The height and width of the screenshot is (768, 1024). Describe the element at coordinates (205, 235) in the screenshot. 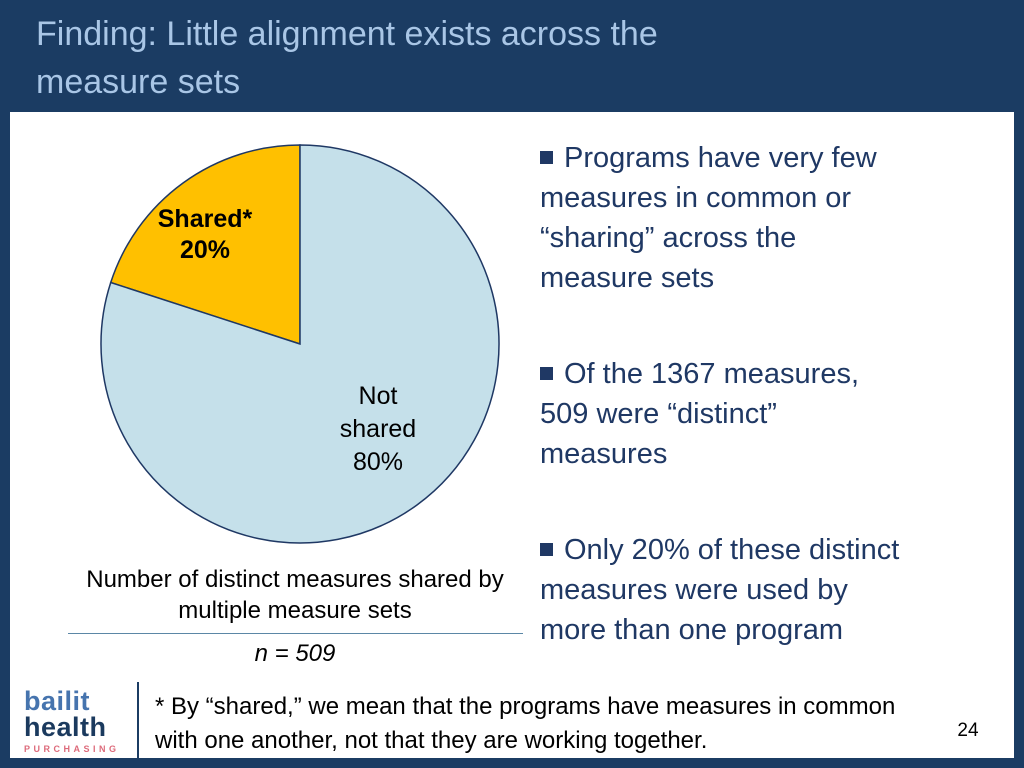

I see `pie-label-shared: Shared* 20%` at that location.